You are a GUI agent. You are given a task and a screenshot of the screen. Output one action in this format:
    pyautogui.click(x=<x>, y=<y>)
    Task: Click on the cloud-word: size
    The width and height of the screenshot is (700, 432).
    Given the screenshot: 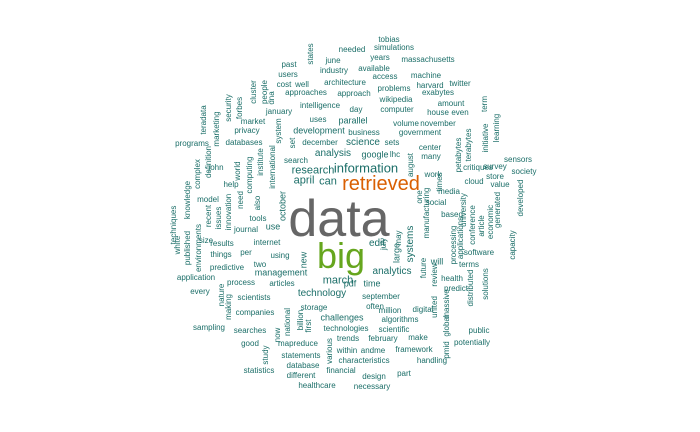 What is the action you would take?
    pyautogui.click(x=206, y=240)
    